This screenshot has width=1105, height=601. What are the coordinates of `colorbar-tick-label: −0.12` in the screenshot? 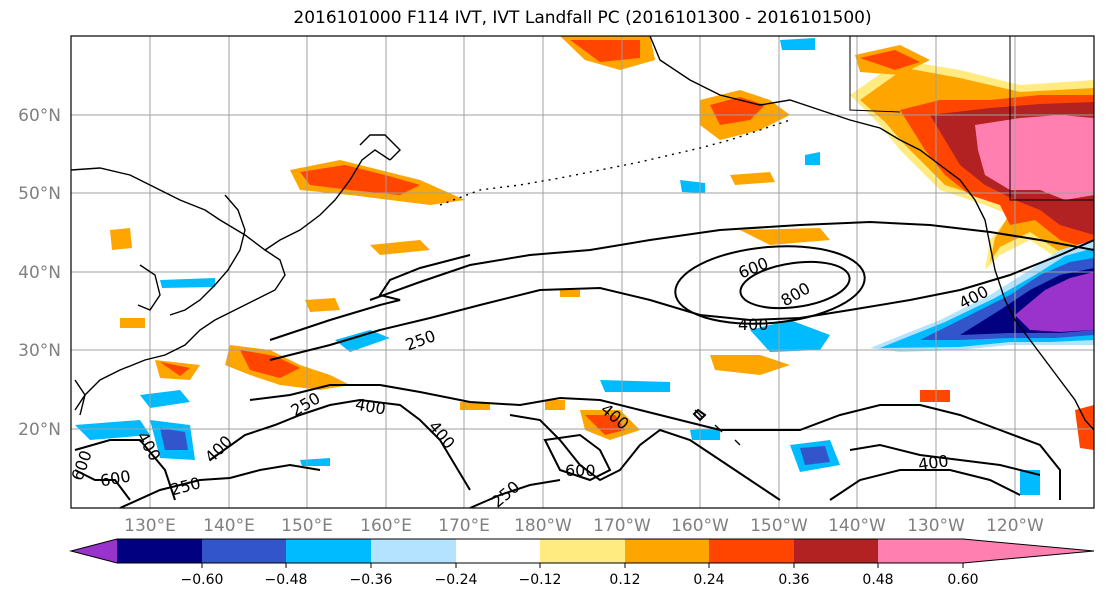 It's located at (540, 580).